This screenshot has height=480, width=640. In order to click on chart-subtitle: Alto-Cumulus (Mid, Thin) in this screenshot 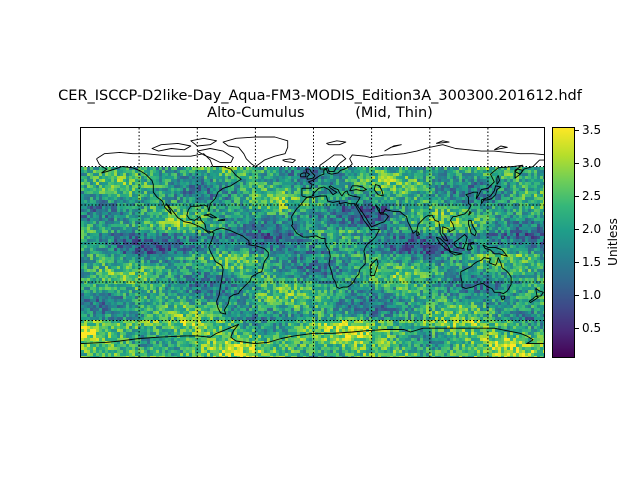, I will do `click(320, 113)`.